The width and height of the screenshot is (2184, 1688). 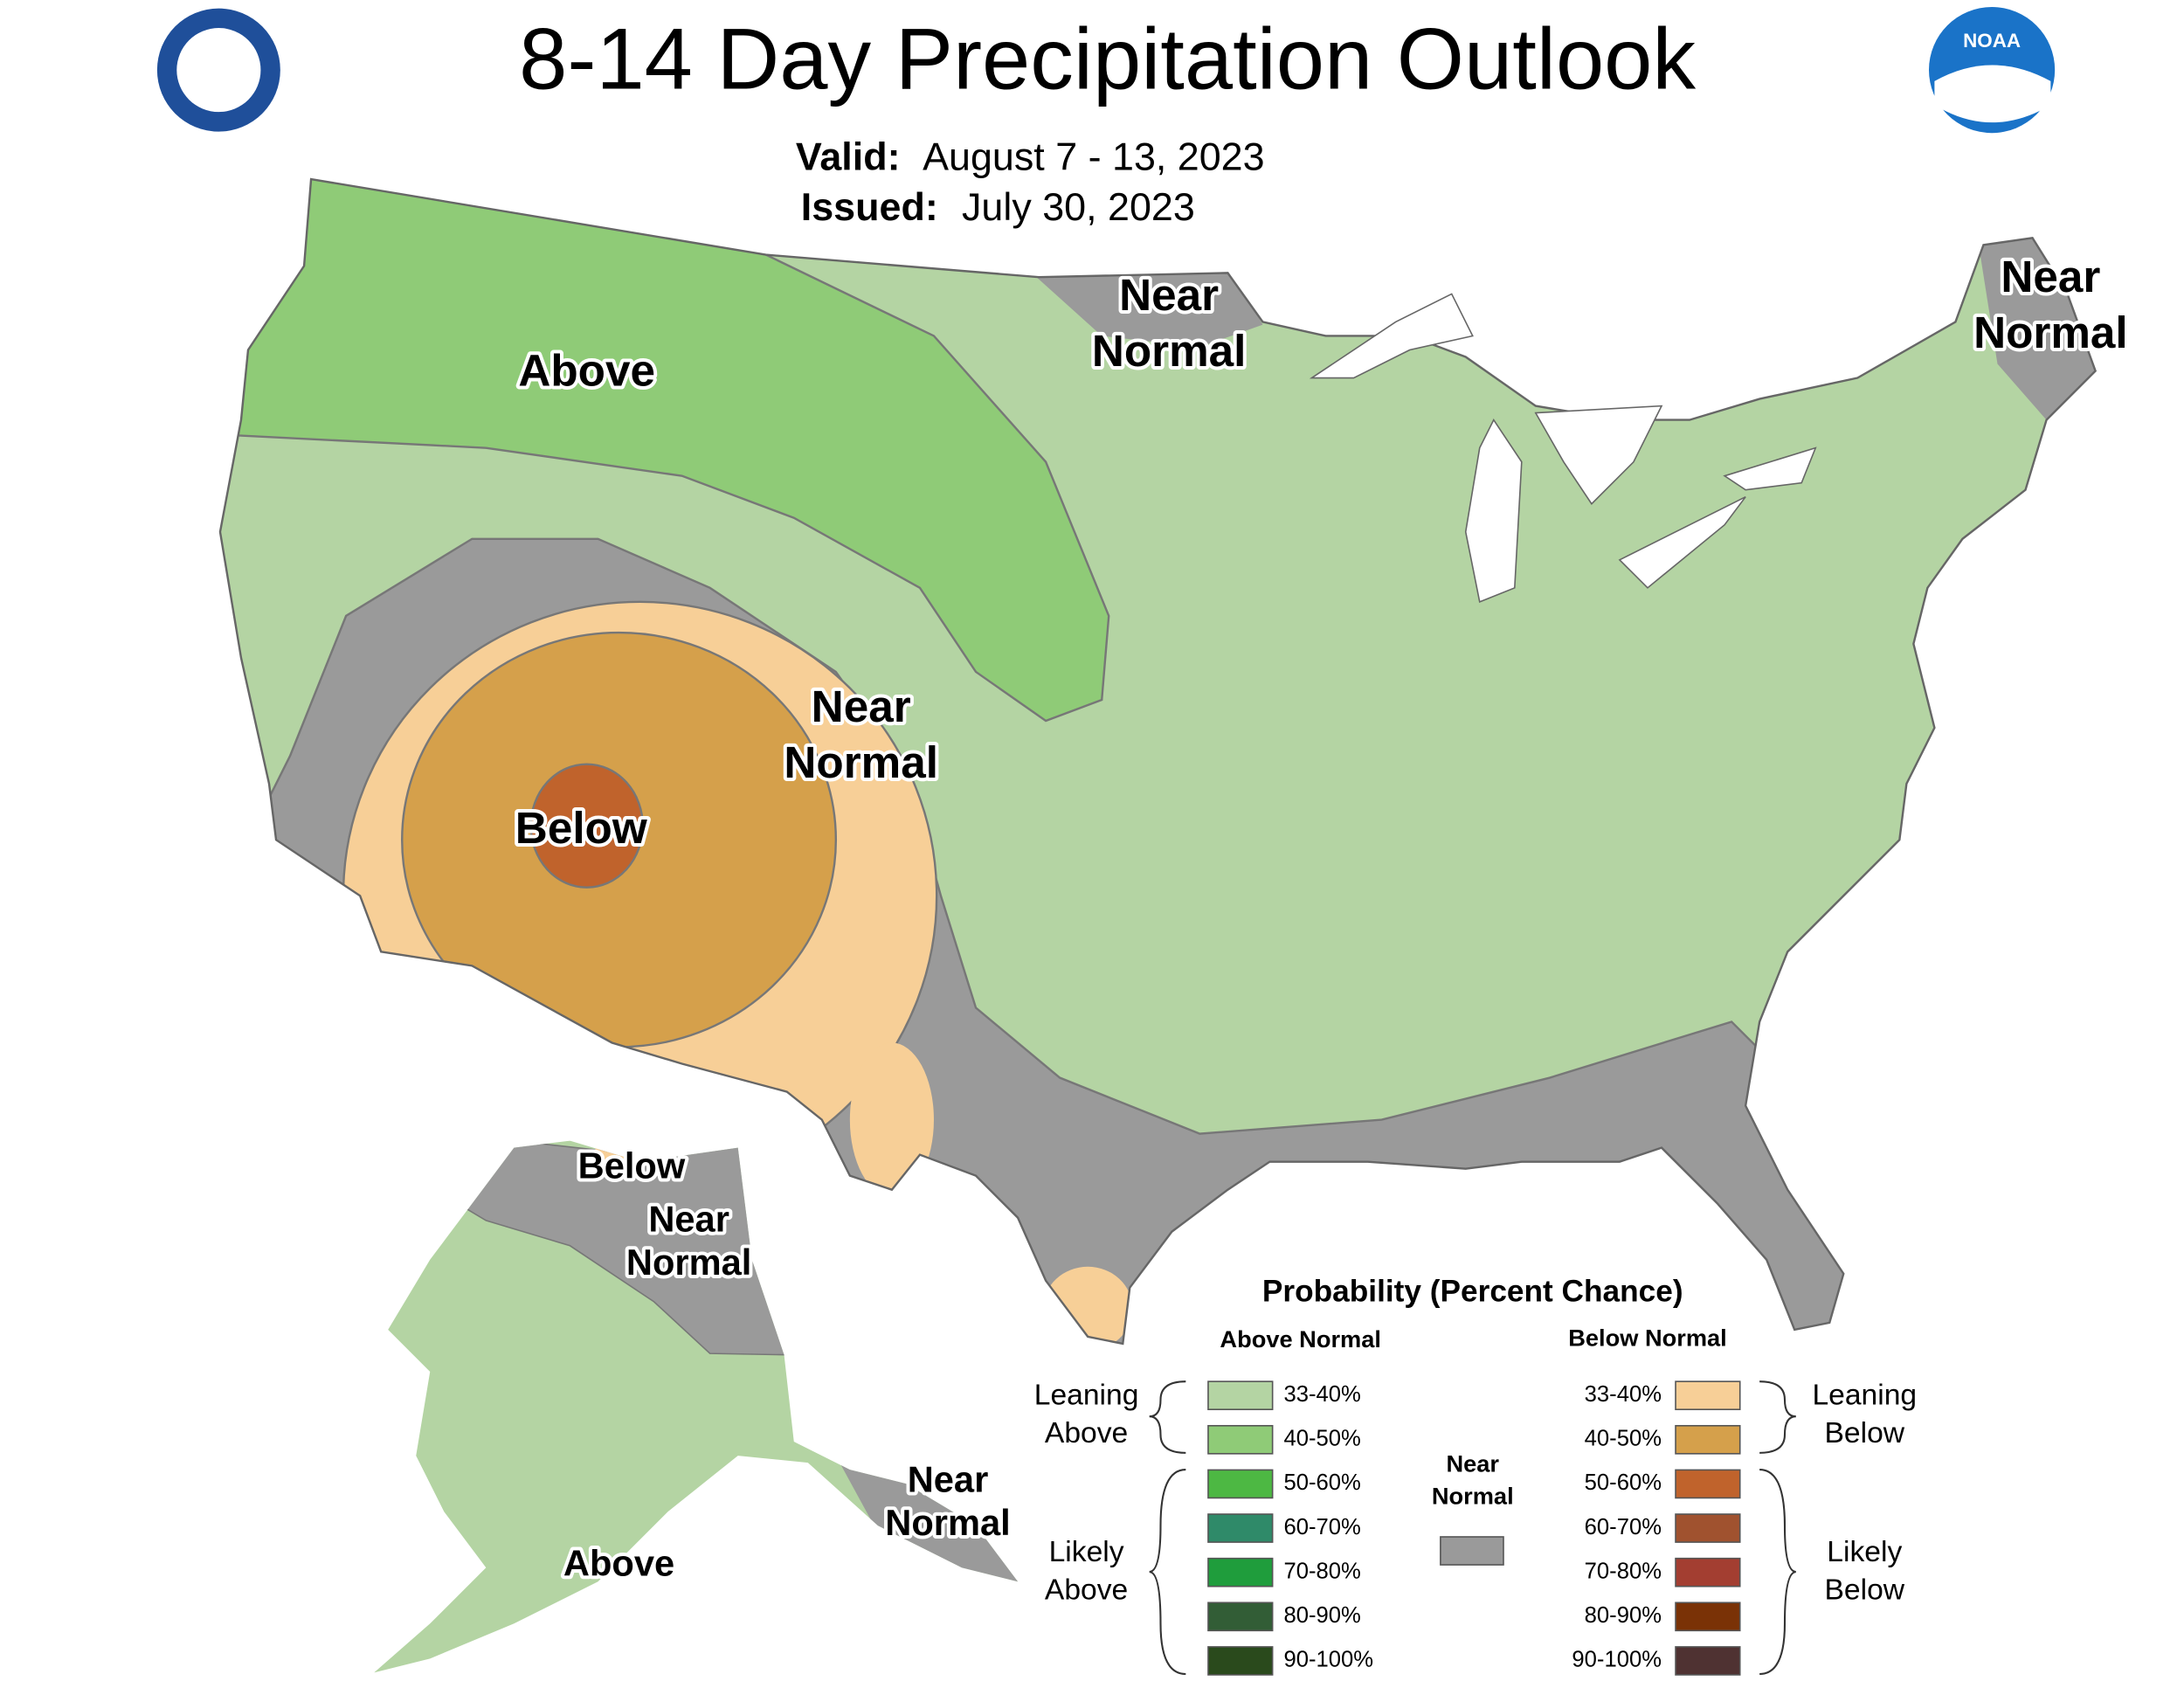 What do you see at coordinates (1473, 1495) in the screenshot?
I see `legend-header: Normal` at bounding box center [1473, 1495].